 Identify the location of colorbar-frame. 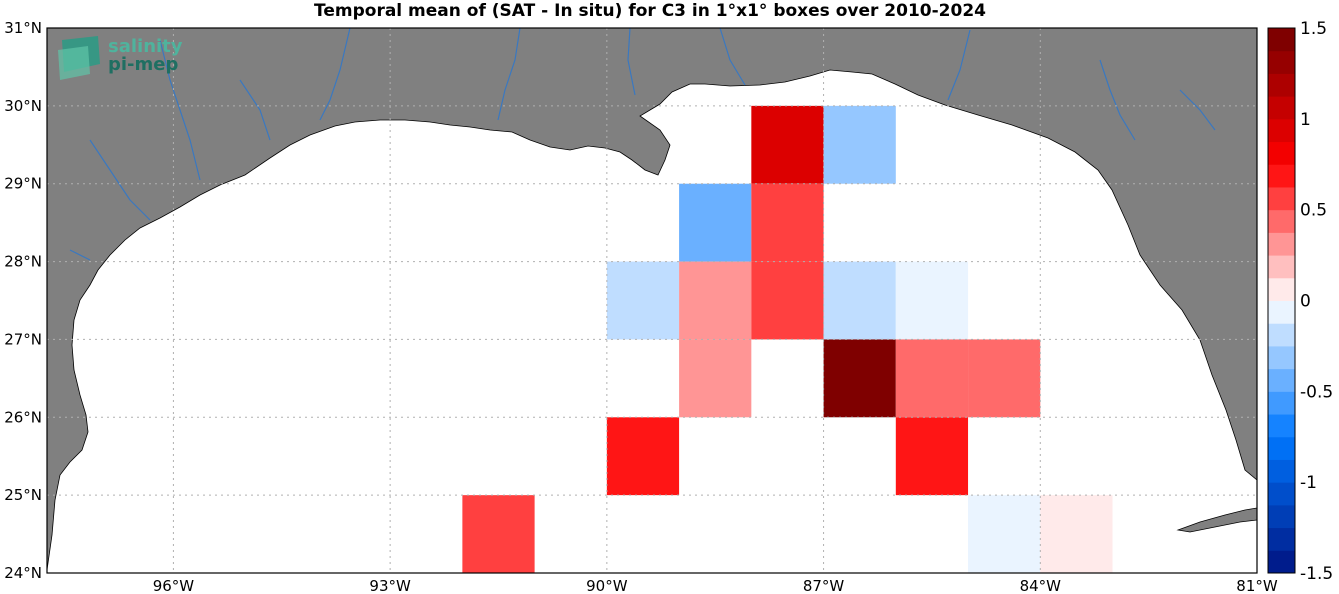
(1281, 300).